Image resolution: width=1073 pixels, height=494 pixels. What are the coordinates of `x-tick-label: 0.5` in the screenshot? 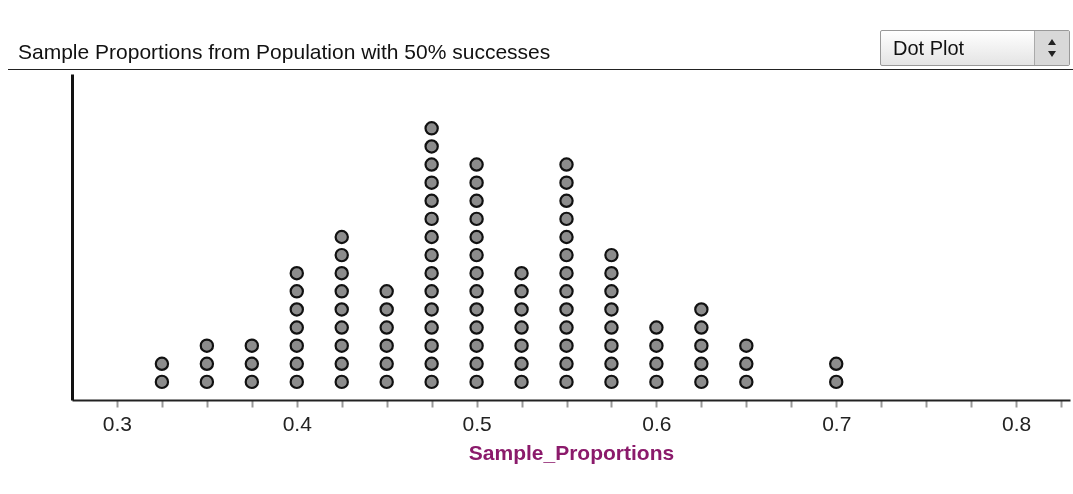 It's located at (477, 423).